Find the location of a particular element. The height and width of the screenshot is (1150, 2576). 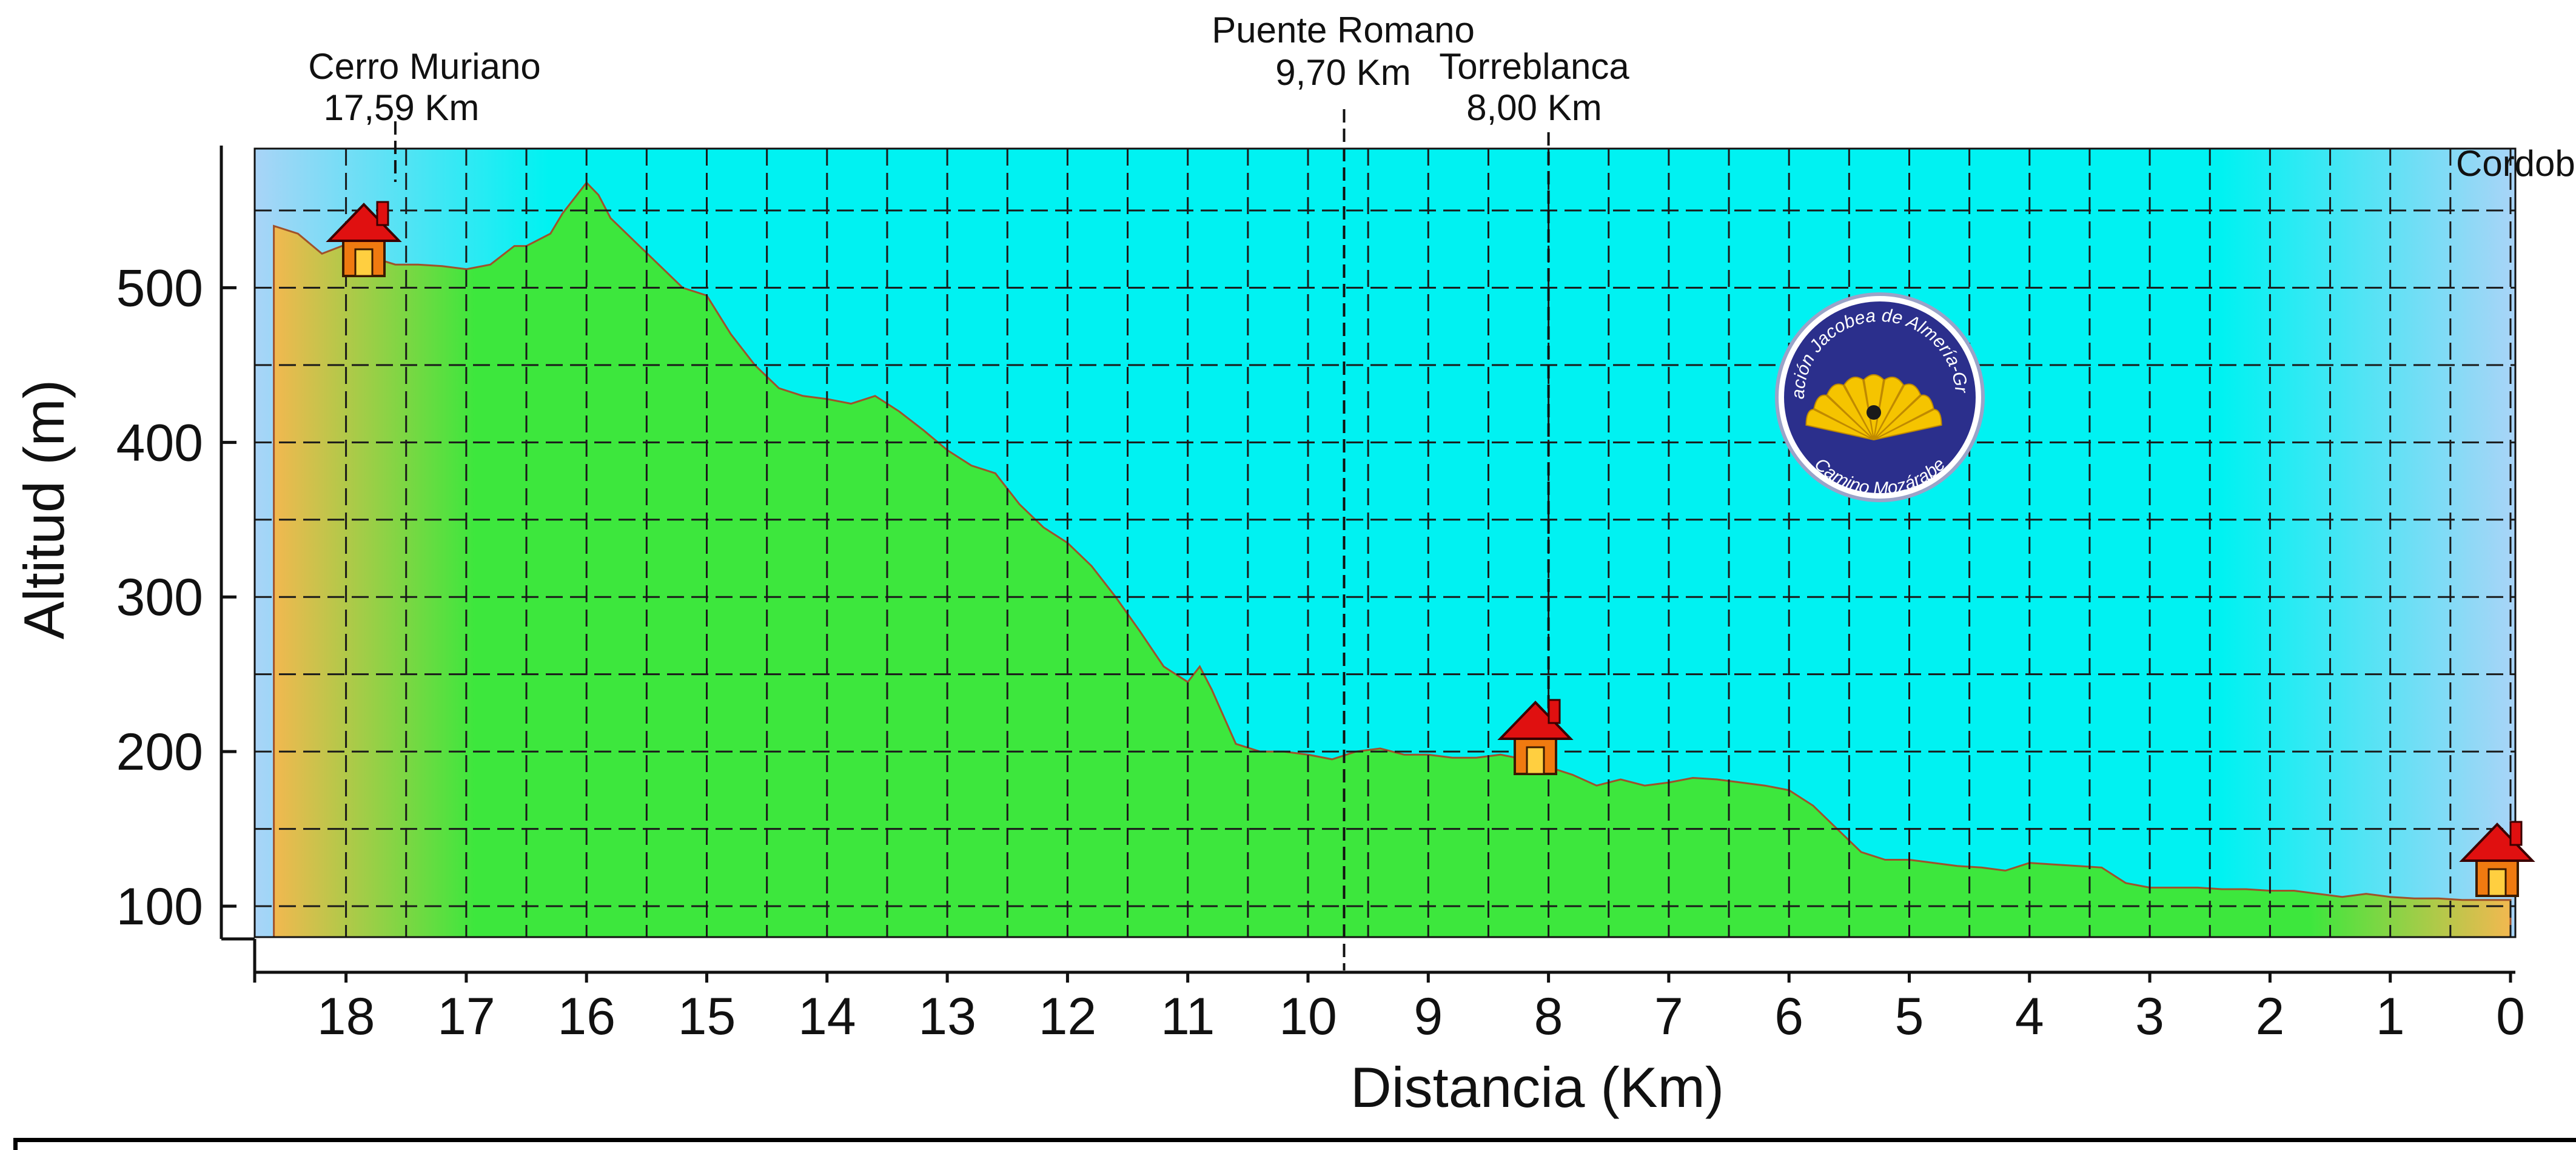

x-tick-label: 17 is located at coordinates (466, 1016).